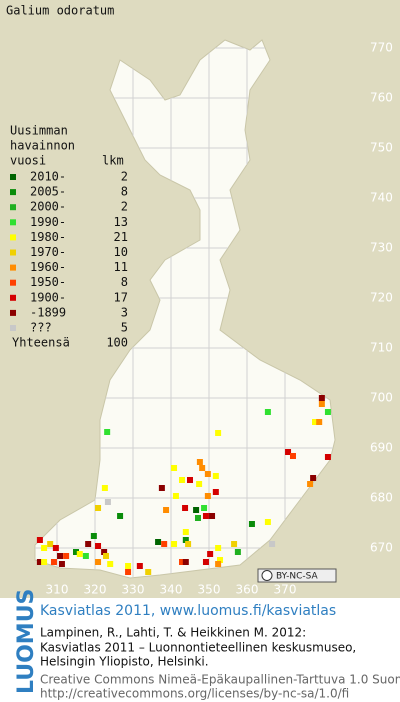 The height and width of the screenshot is (702, 400). What do you see at coordinates (48, 297) in the screenshot?
I see `legend-label: 1900-` at bounding box center [48, 297].